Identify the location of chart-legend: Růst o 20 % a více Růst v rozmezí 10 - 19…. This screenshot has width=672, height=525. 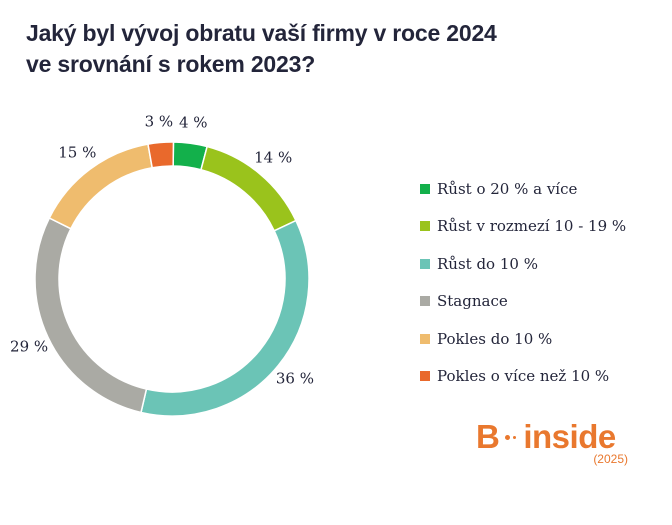
(523, 282).